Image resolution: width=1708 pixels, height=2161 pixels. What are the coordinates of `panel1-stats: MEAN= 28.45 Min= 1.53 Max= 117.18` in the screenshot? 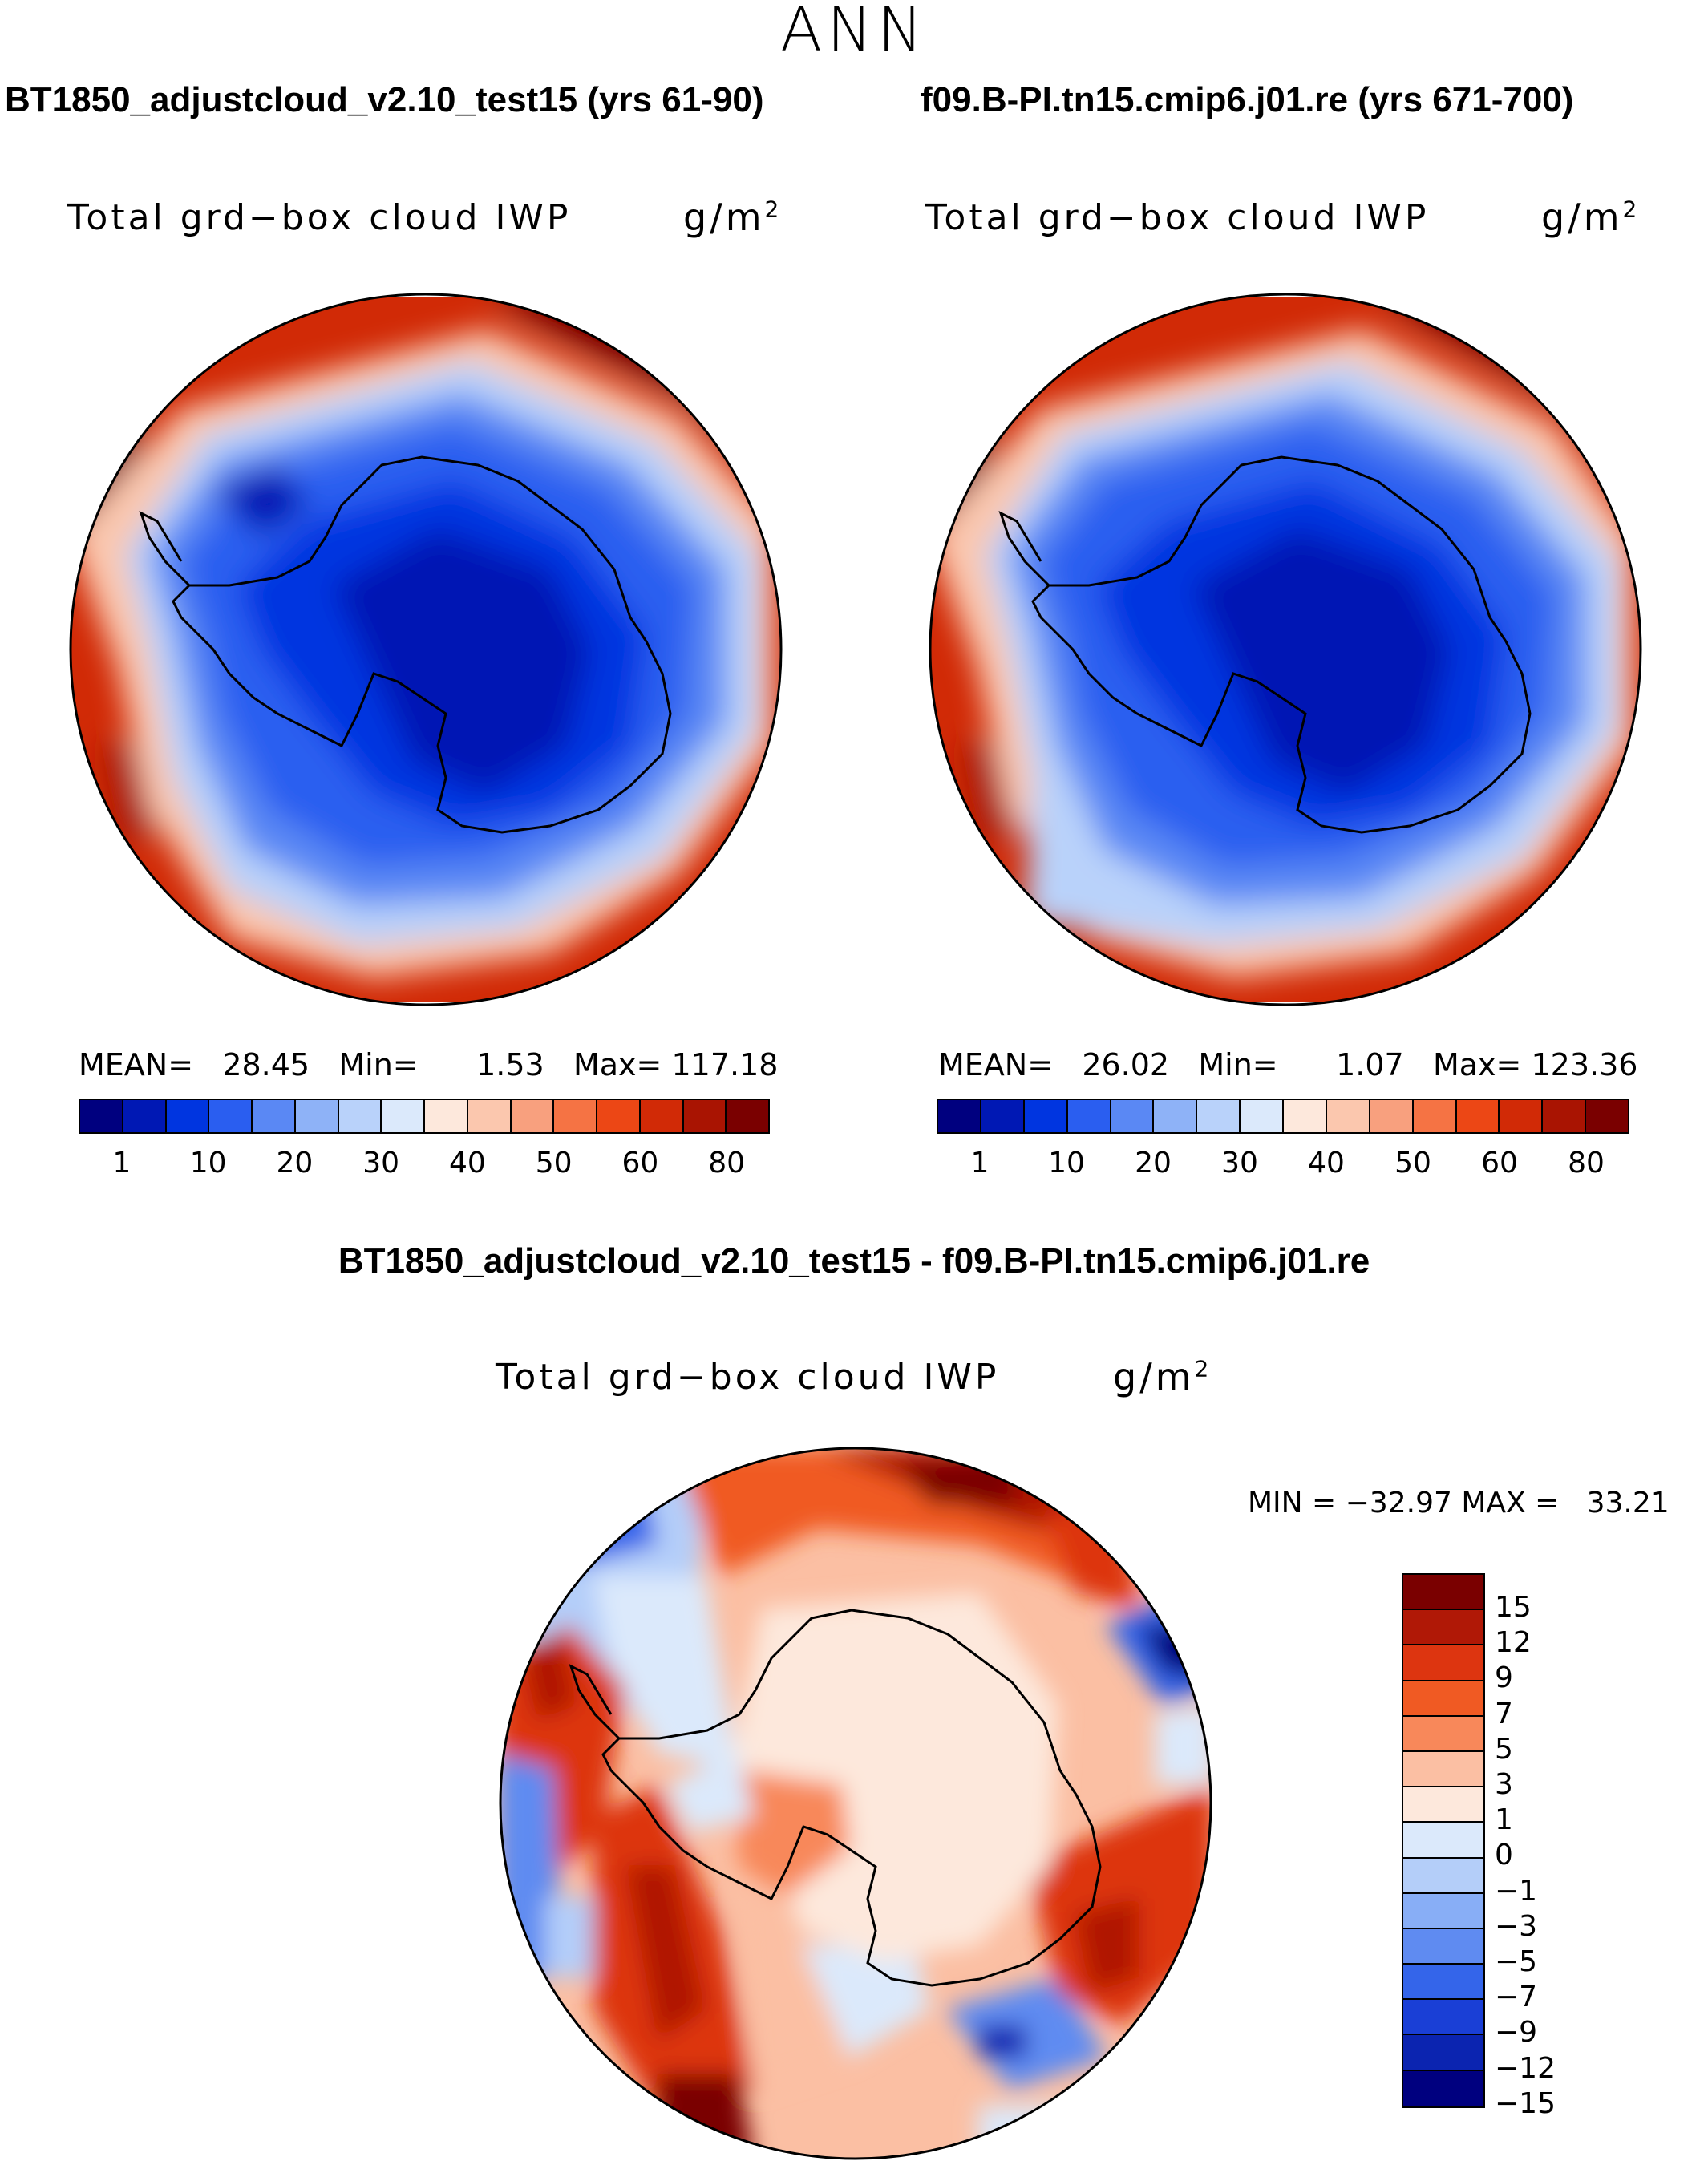 It's located at (429, 1065).